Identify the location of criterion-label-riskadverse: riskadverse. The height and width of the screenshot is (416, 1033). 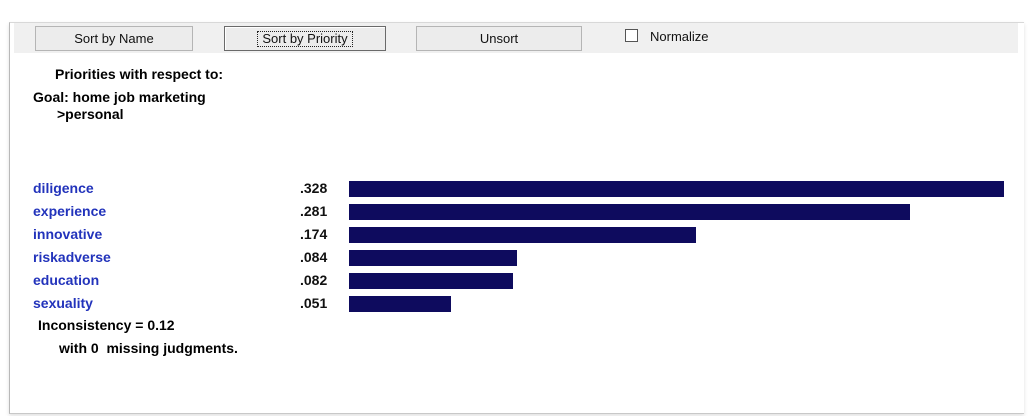
(72, 257).